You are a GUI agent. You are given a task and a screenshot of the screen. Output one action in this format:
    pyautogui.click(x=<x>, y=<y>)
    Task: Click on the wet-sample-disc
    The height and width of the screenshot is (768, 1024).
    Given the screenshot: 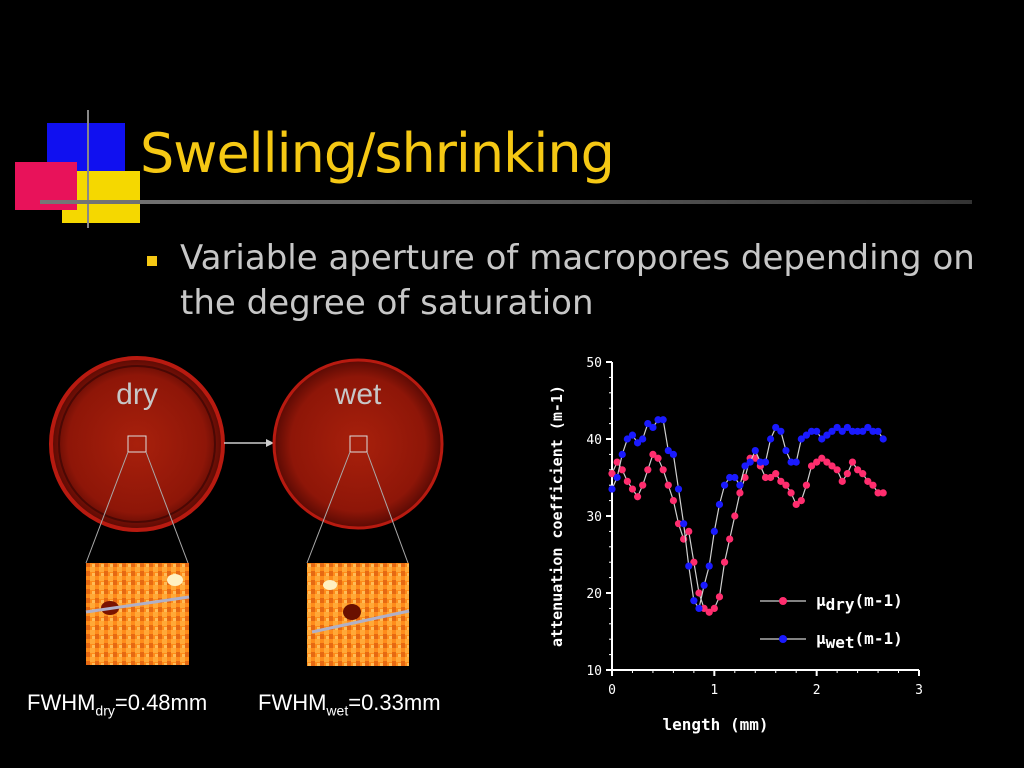 What is the action you would take?
    pyautogui.click(x=358, y=444)
    